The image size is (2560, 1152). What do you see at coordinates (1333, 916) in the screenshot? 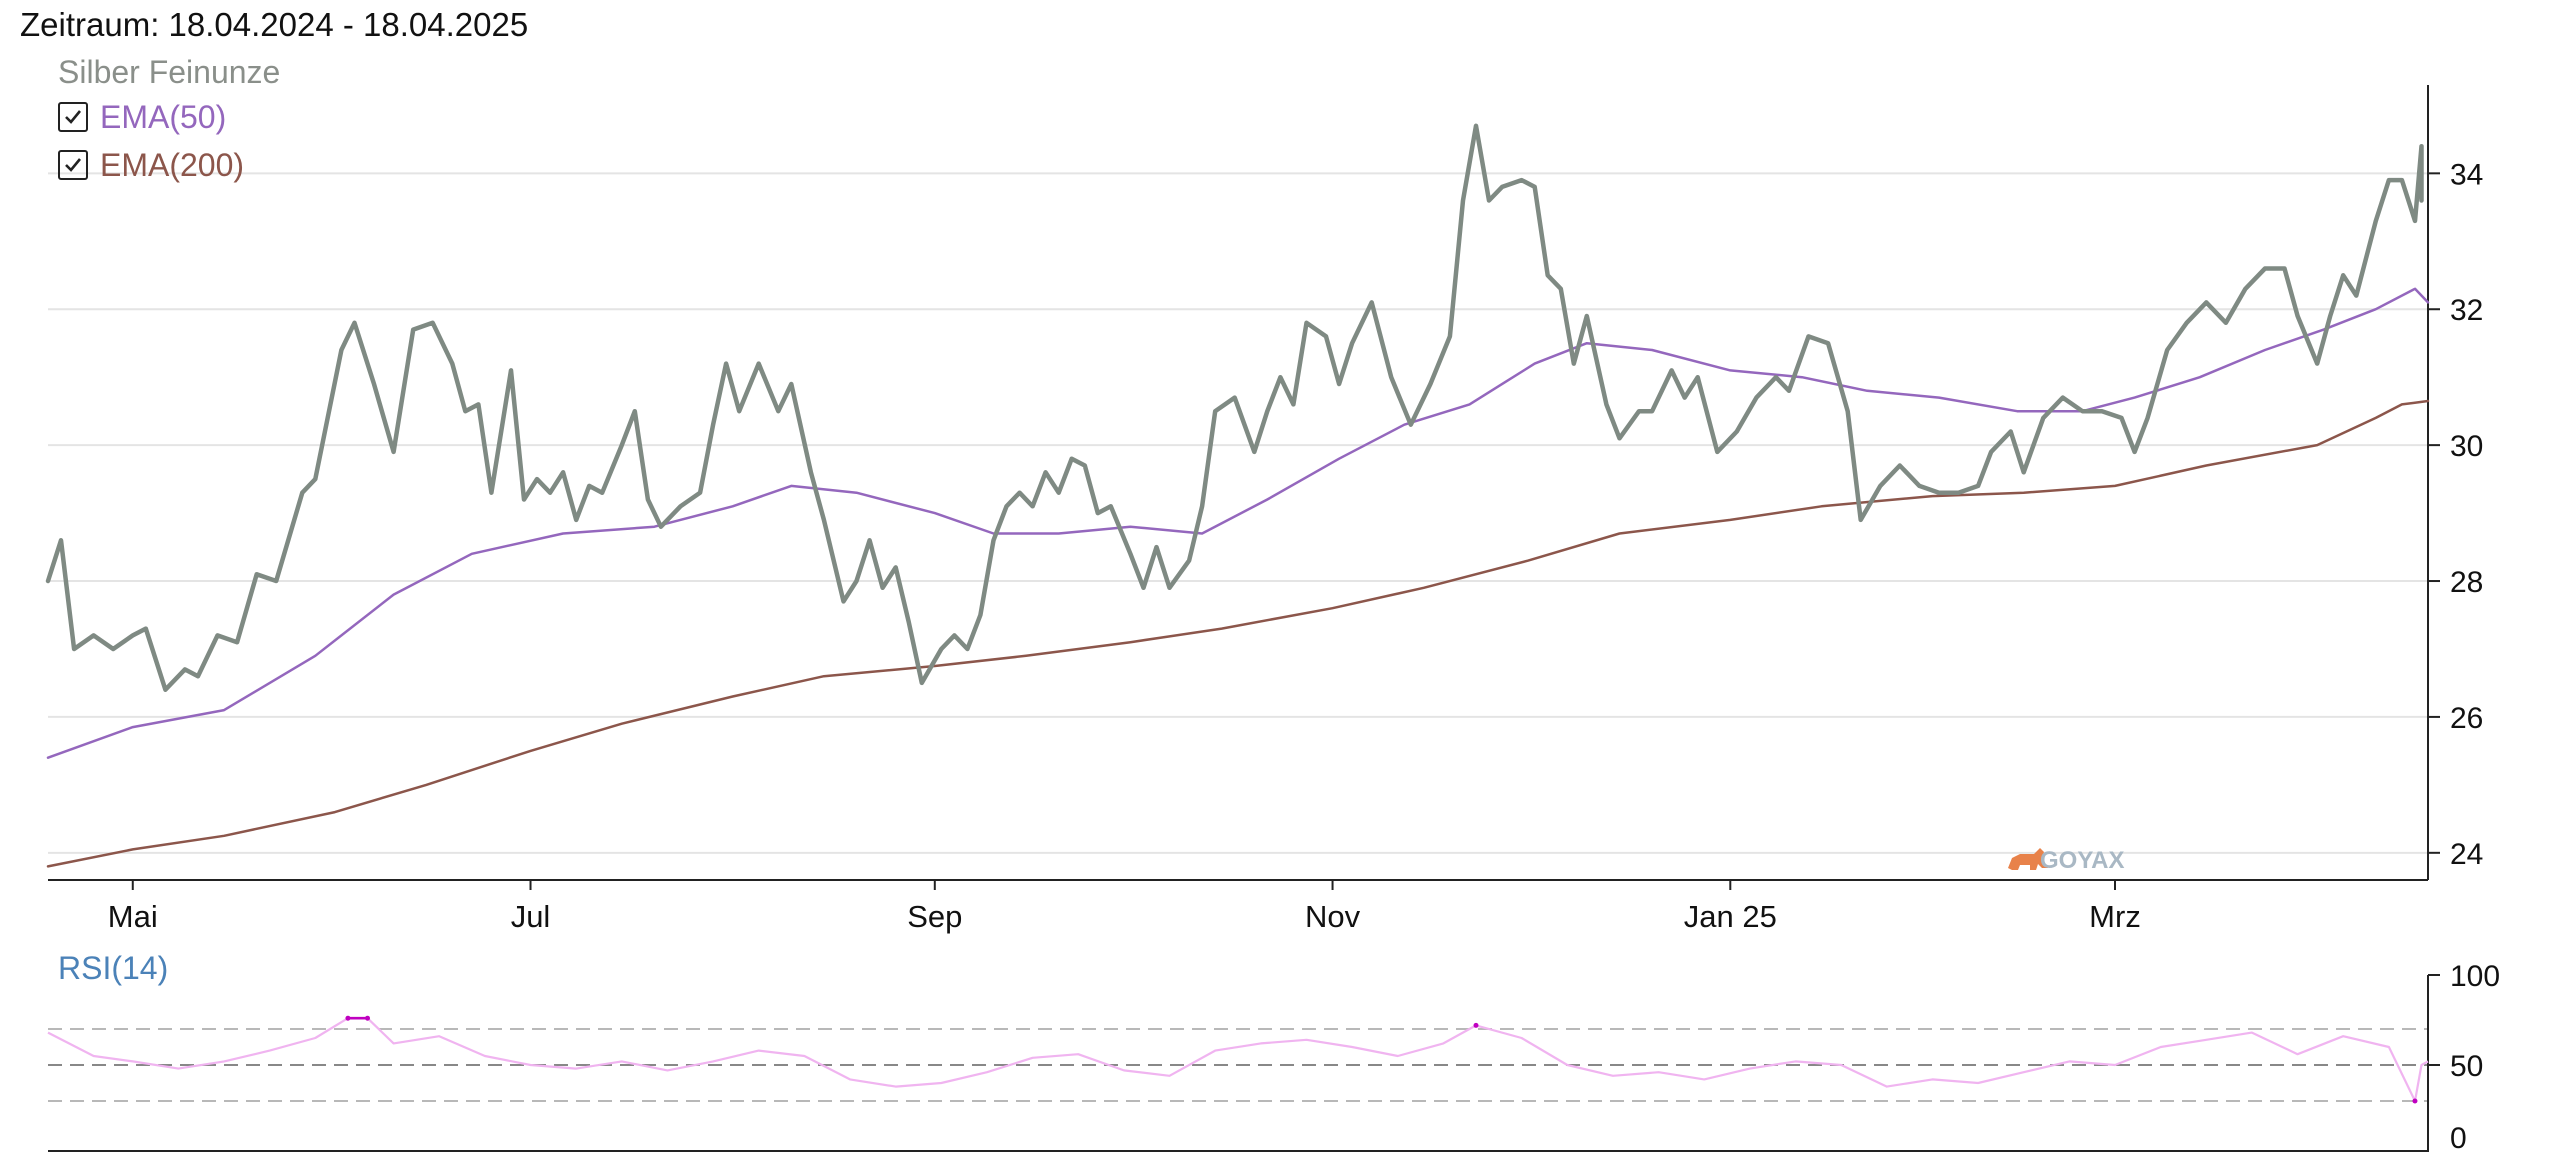
I see `x-tick-label: Nov` at bounding box center [1333, 916].